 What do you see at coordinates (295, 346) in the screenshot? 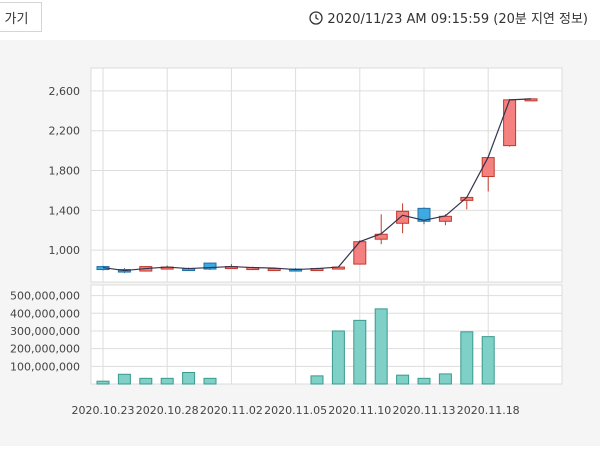
I see `volume-series` at bounding box center [295, 346].